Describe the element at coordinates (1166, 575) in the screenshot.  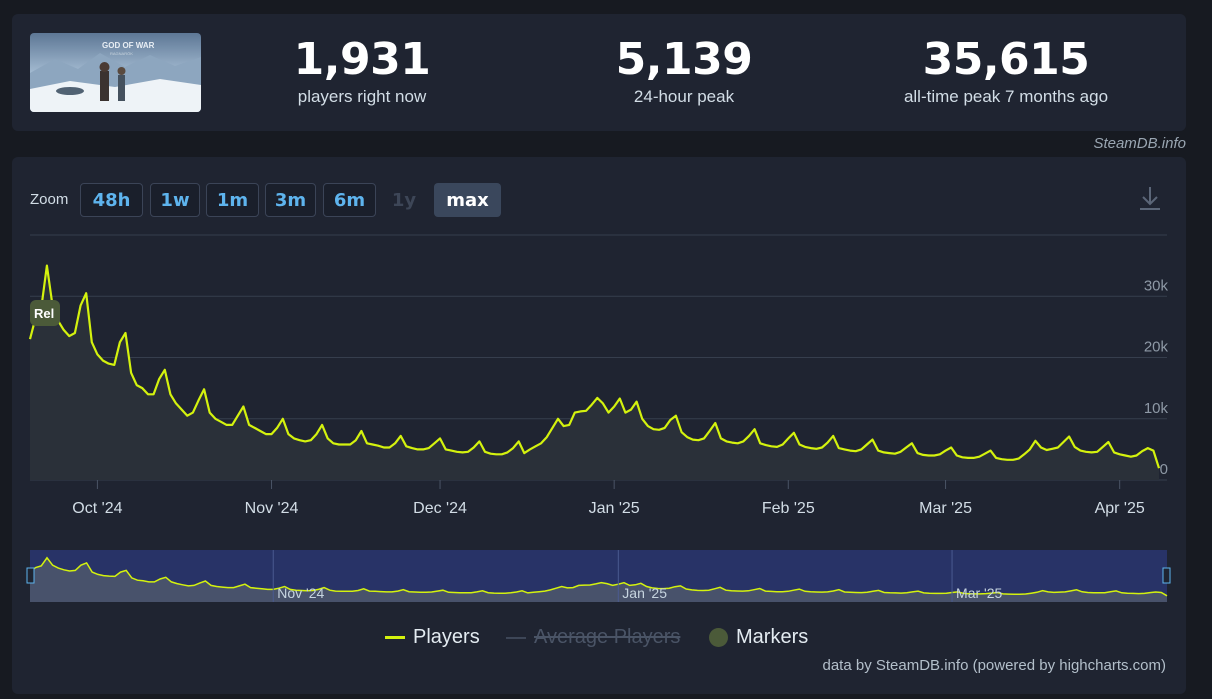
I see `navigator-right-handle` at that location.